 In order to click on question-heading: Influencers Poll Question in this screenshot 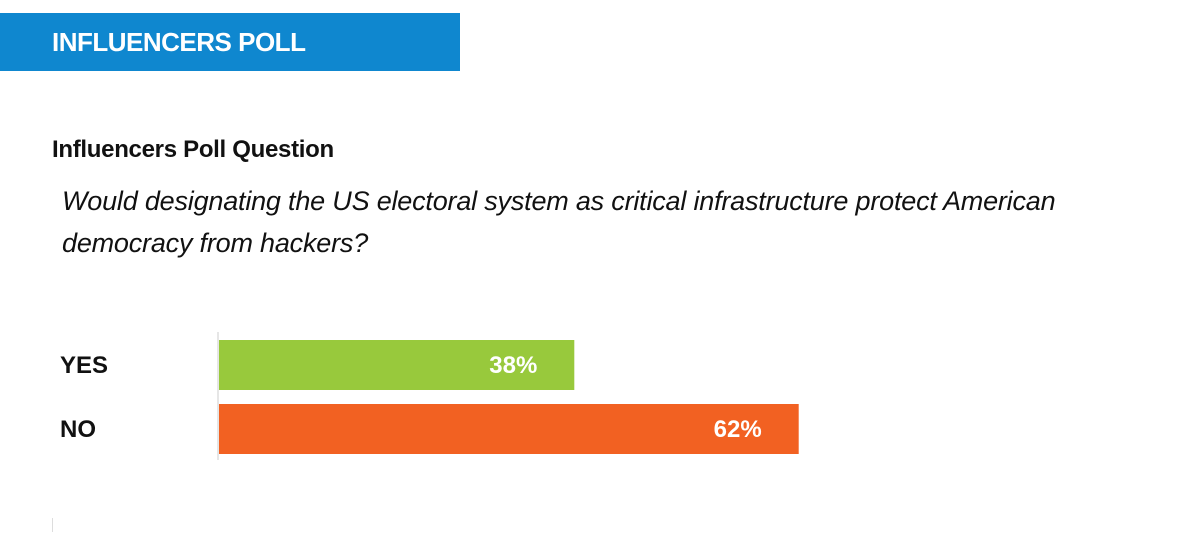, I will do `click(193, 149)`.